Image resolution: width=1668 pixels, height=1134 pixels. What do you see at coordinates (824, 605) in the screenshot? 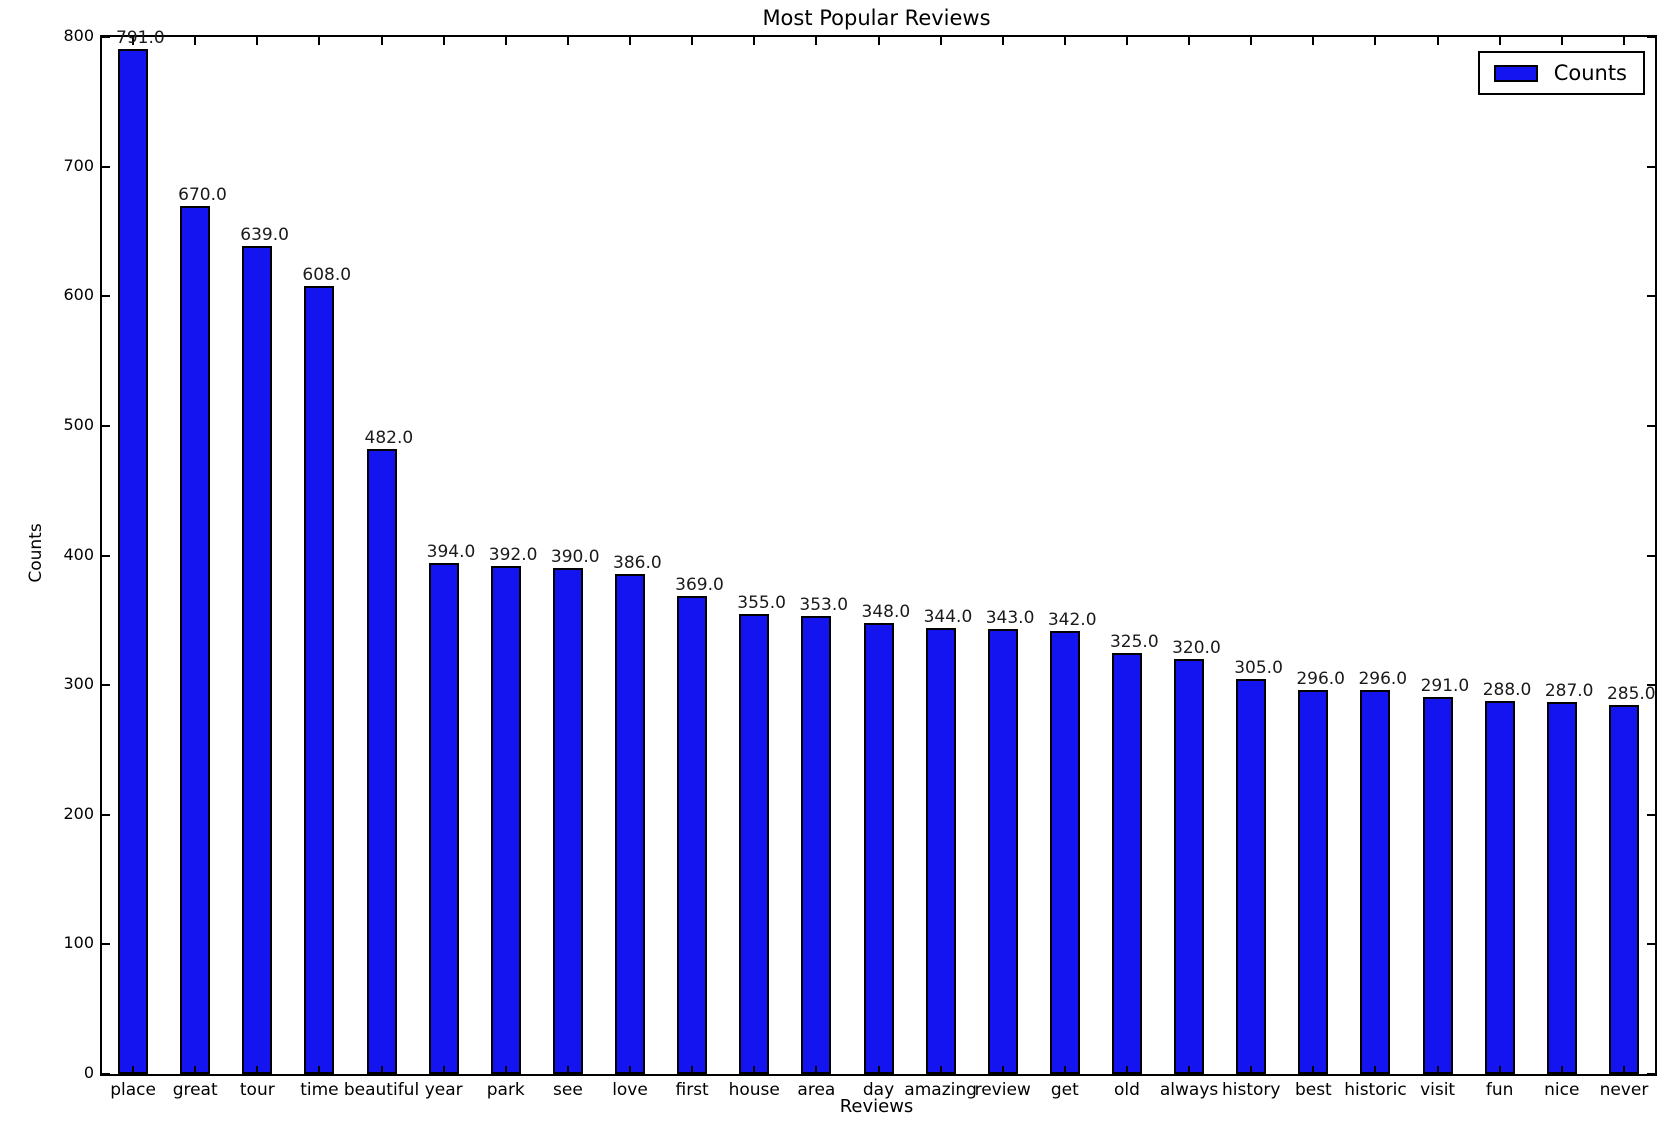
I see `bar-value-label: 353.0` at bounding box center [824, 605].